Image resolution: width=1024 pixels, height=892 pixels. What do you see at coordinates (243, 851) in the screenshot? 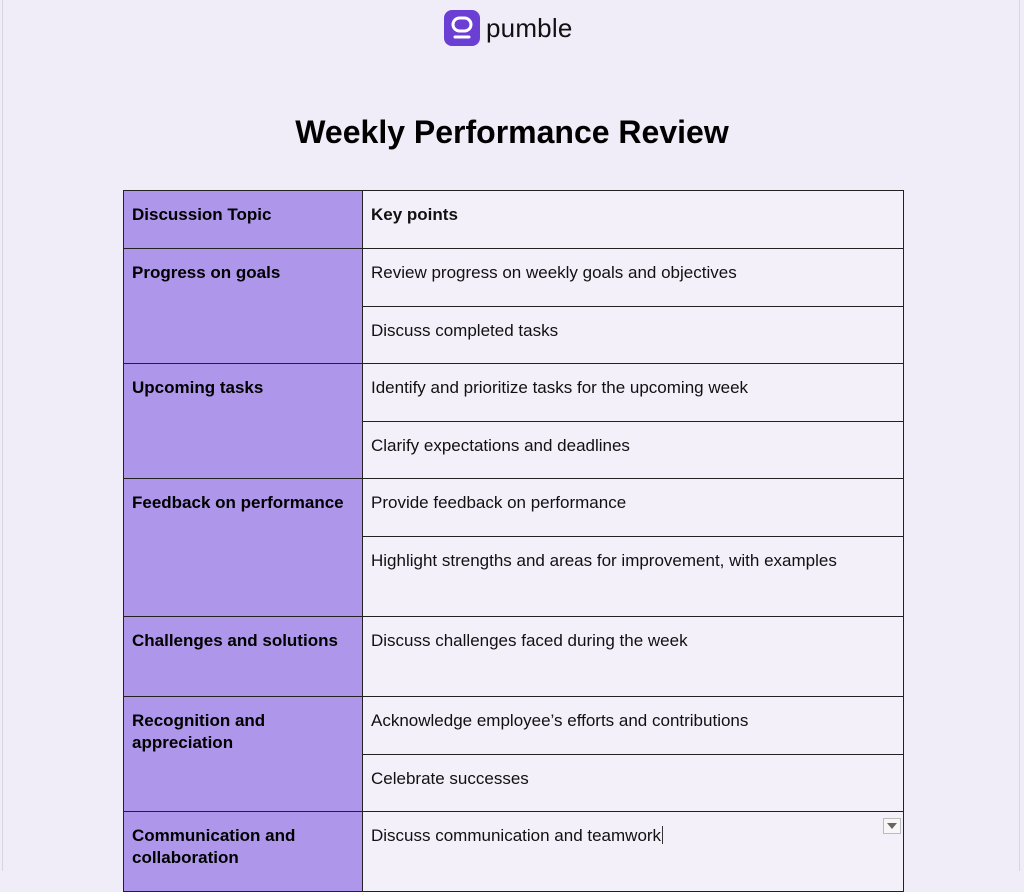
I see `topic-cell: Communication and collaboration` at bounding box center [243, 851].